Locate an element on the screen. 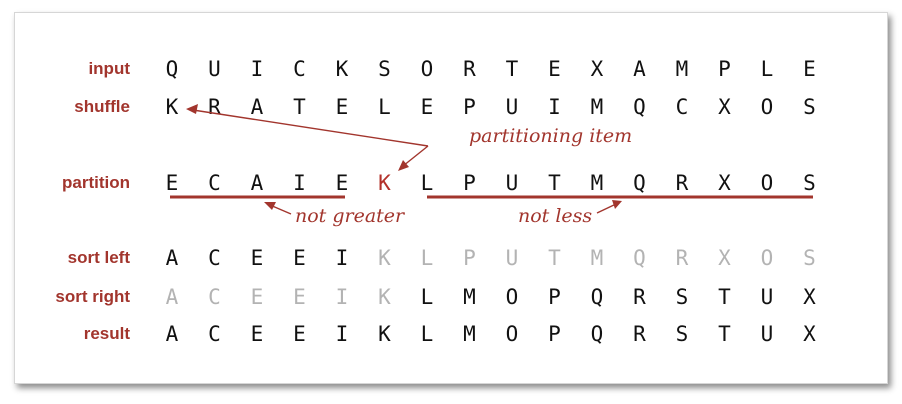 Image resolution: width=902 pixels, height=404 pixels. row-label-shuffle: shuffle is located at coordinates (102, 106).